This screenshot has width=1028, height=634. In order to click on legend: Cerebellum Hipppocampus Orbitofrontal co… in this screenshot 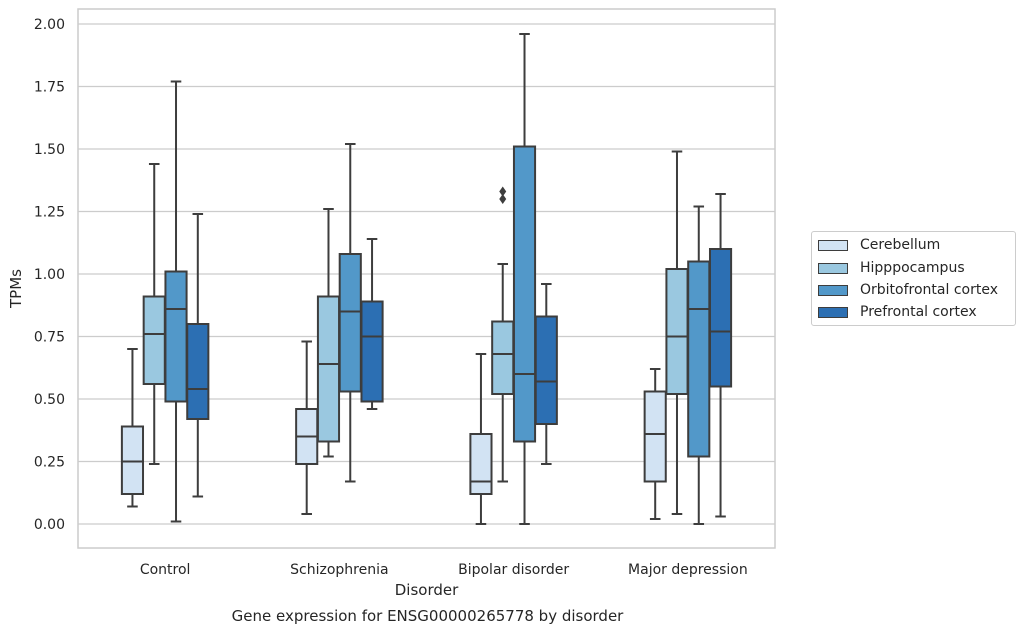, I will do `click(913, 278)`.